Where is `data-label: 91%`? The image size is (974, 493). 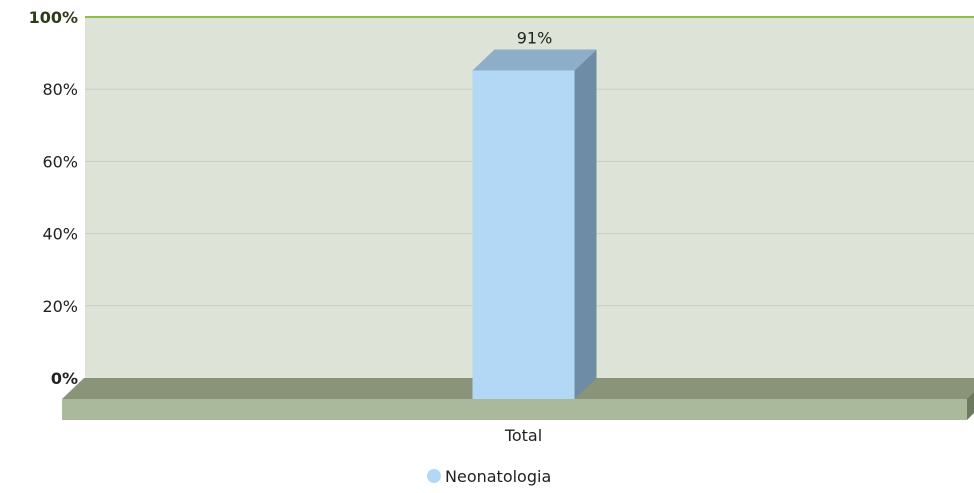
data-label: 91% is located at coordinates (535, 37).